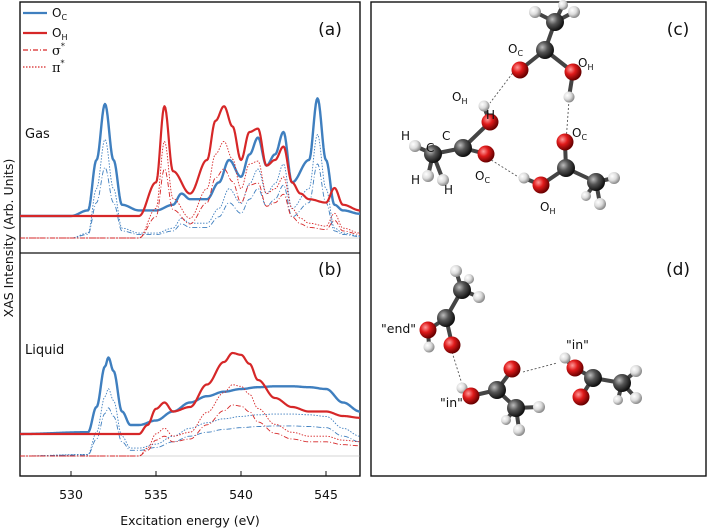  What do you see at coordinates (577, 344) in the screenshot?
I see `site-label-in-2: "in"` at bounding box center [577, 344].